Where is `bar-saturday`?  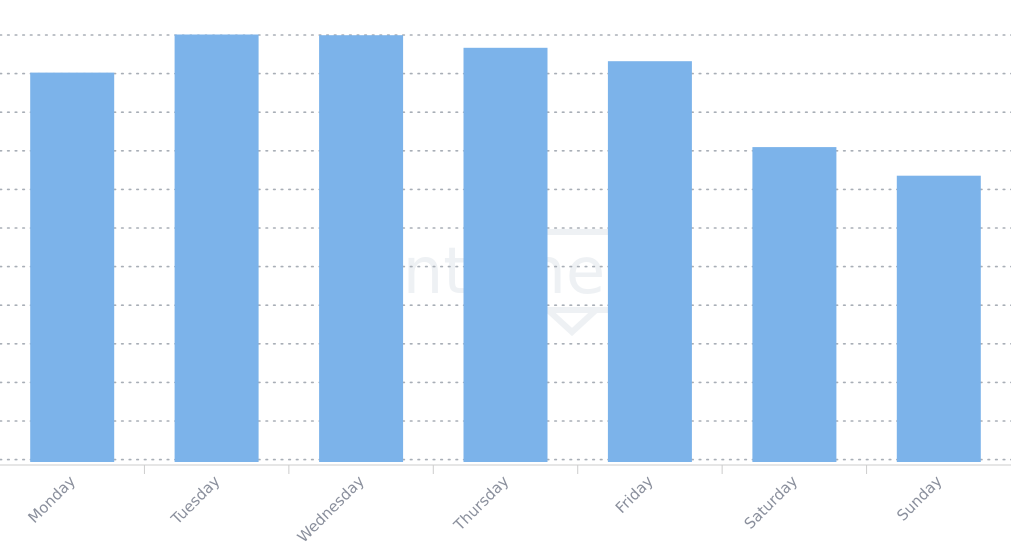
bar-saturday is located at coordinates (794, 304).